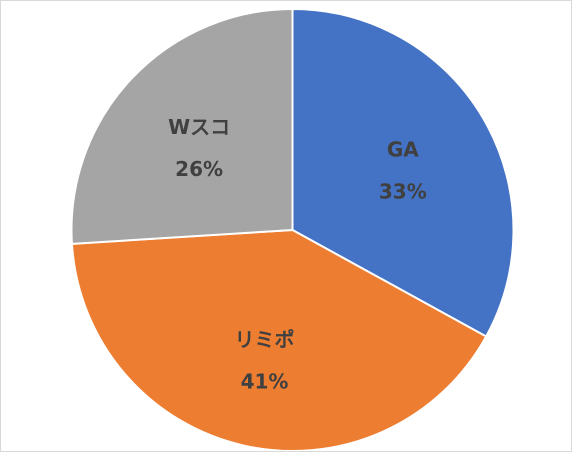  I want to click on slice-percent-label-2: 26%, so click(199, 169).